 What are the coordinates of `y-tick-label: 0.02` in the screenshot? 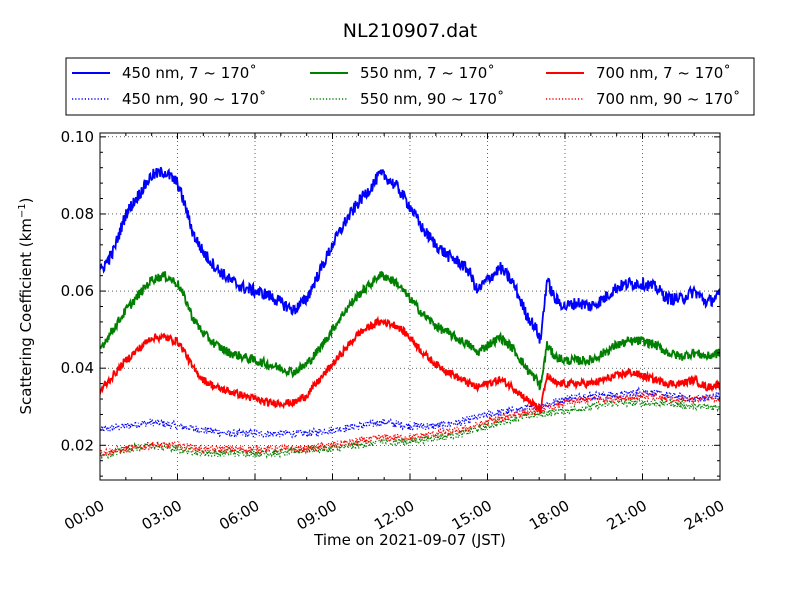 It's located at (77, 445).